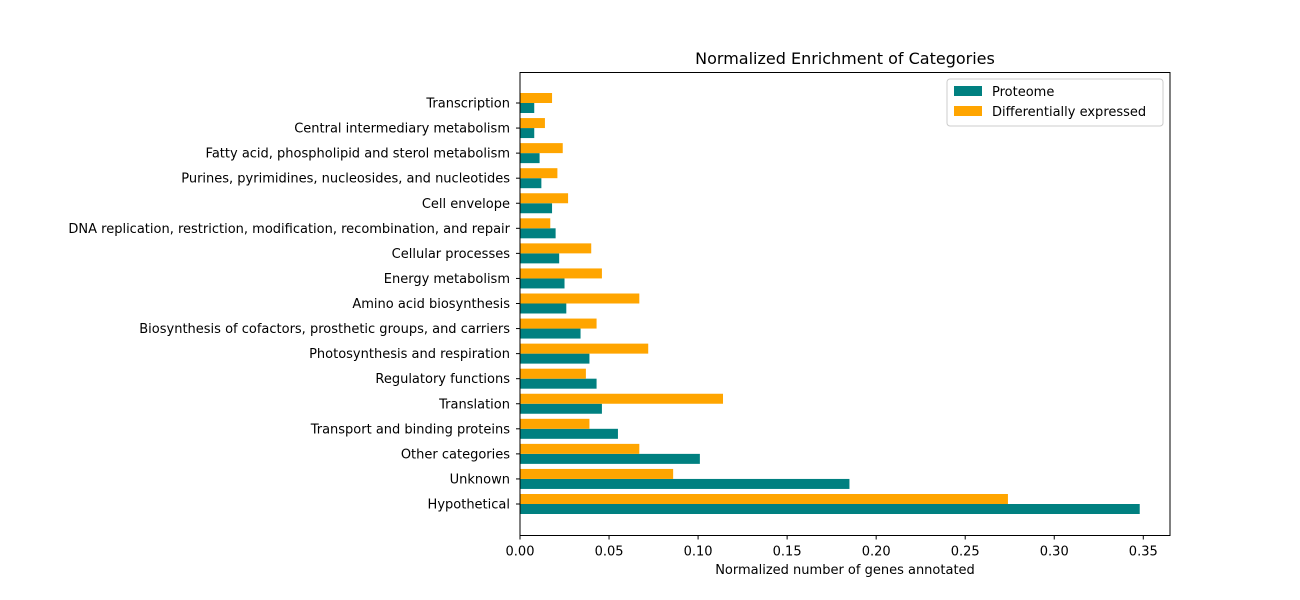 The width and height of the screenshot is (1300, 600). What do you see at coordinates (474, 404) in the screenshot?
I see `y-tick-label: Translation` at bounding box center [474, 404].